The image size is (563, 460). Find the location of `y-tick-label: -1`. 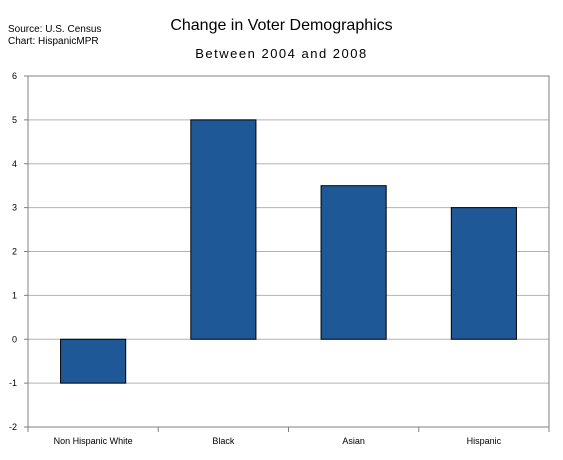

y-tick-label: -1 is located at coordinates (13, 383).